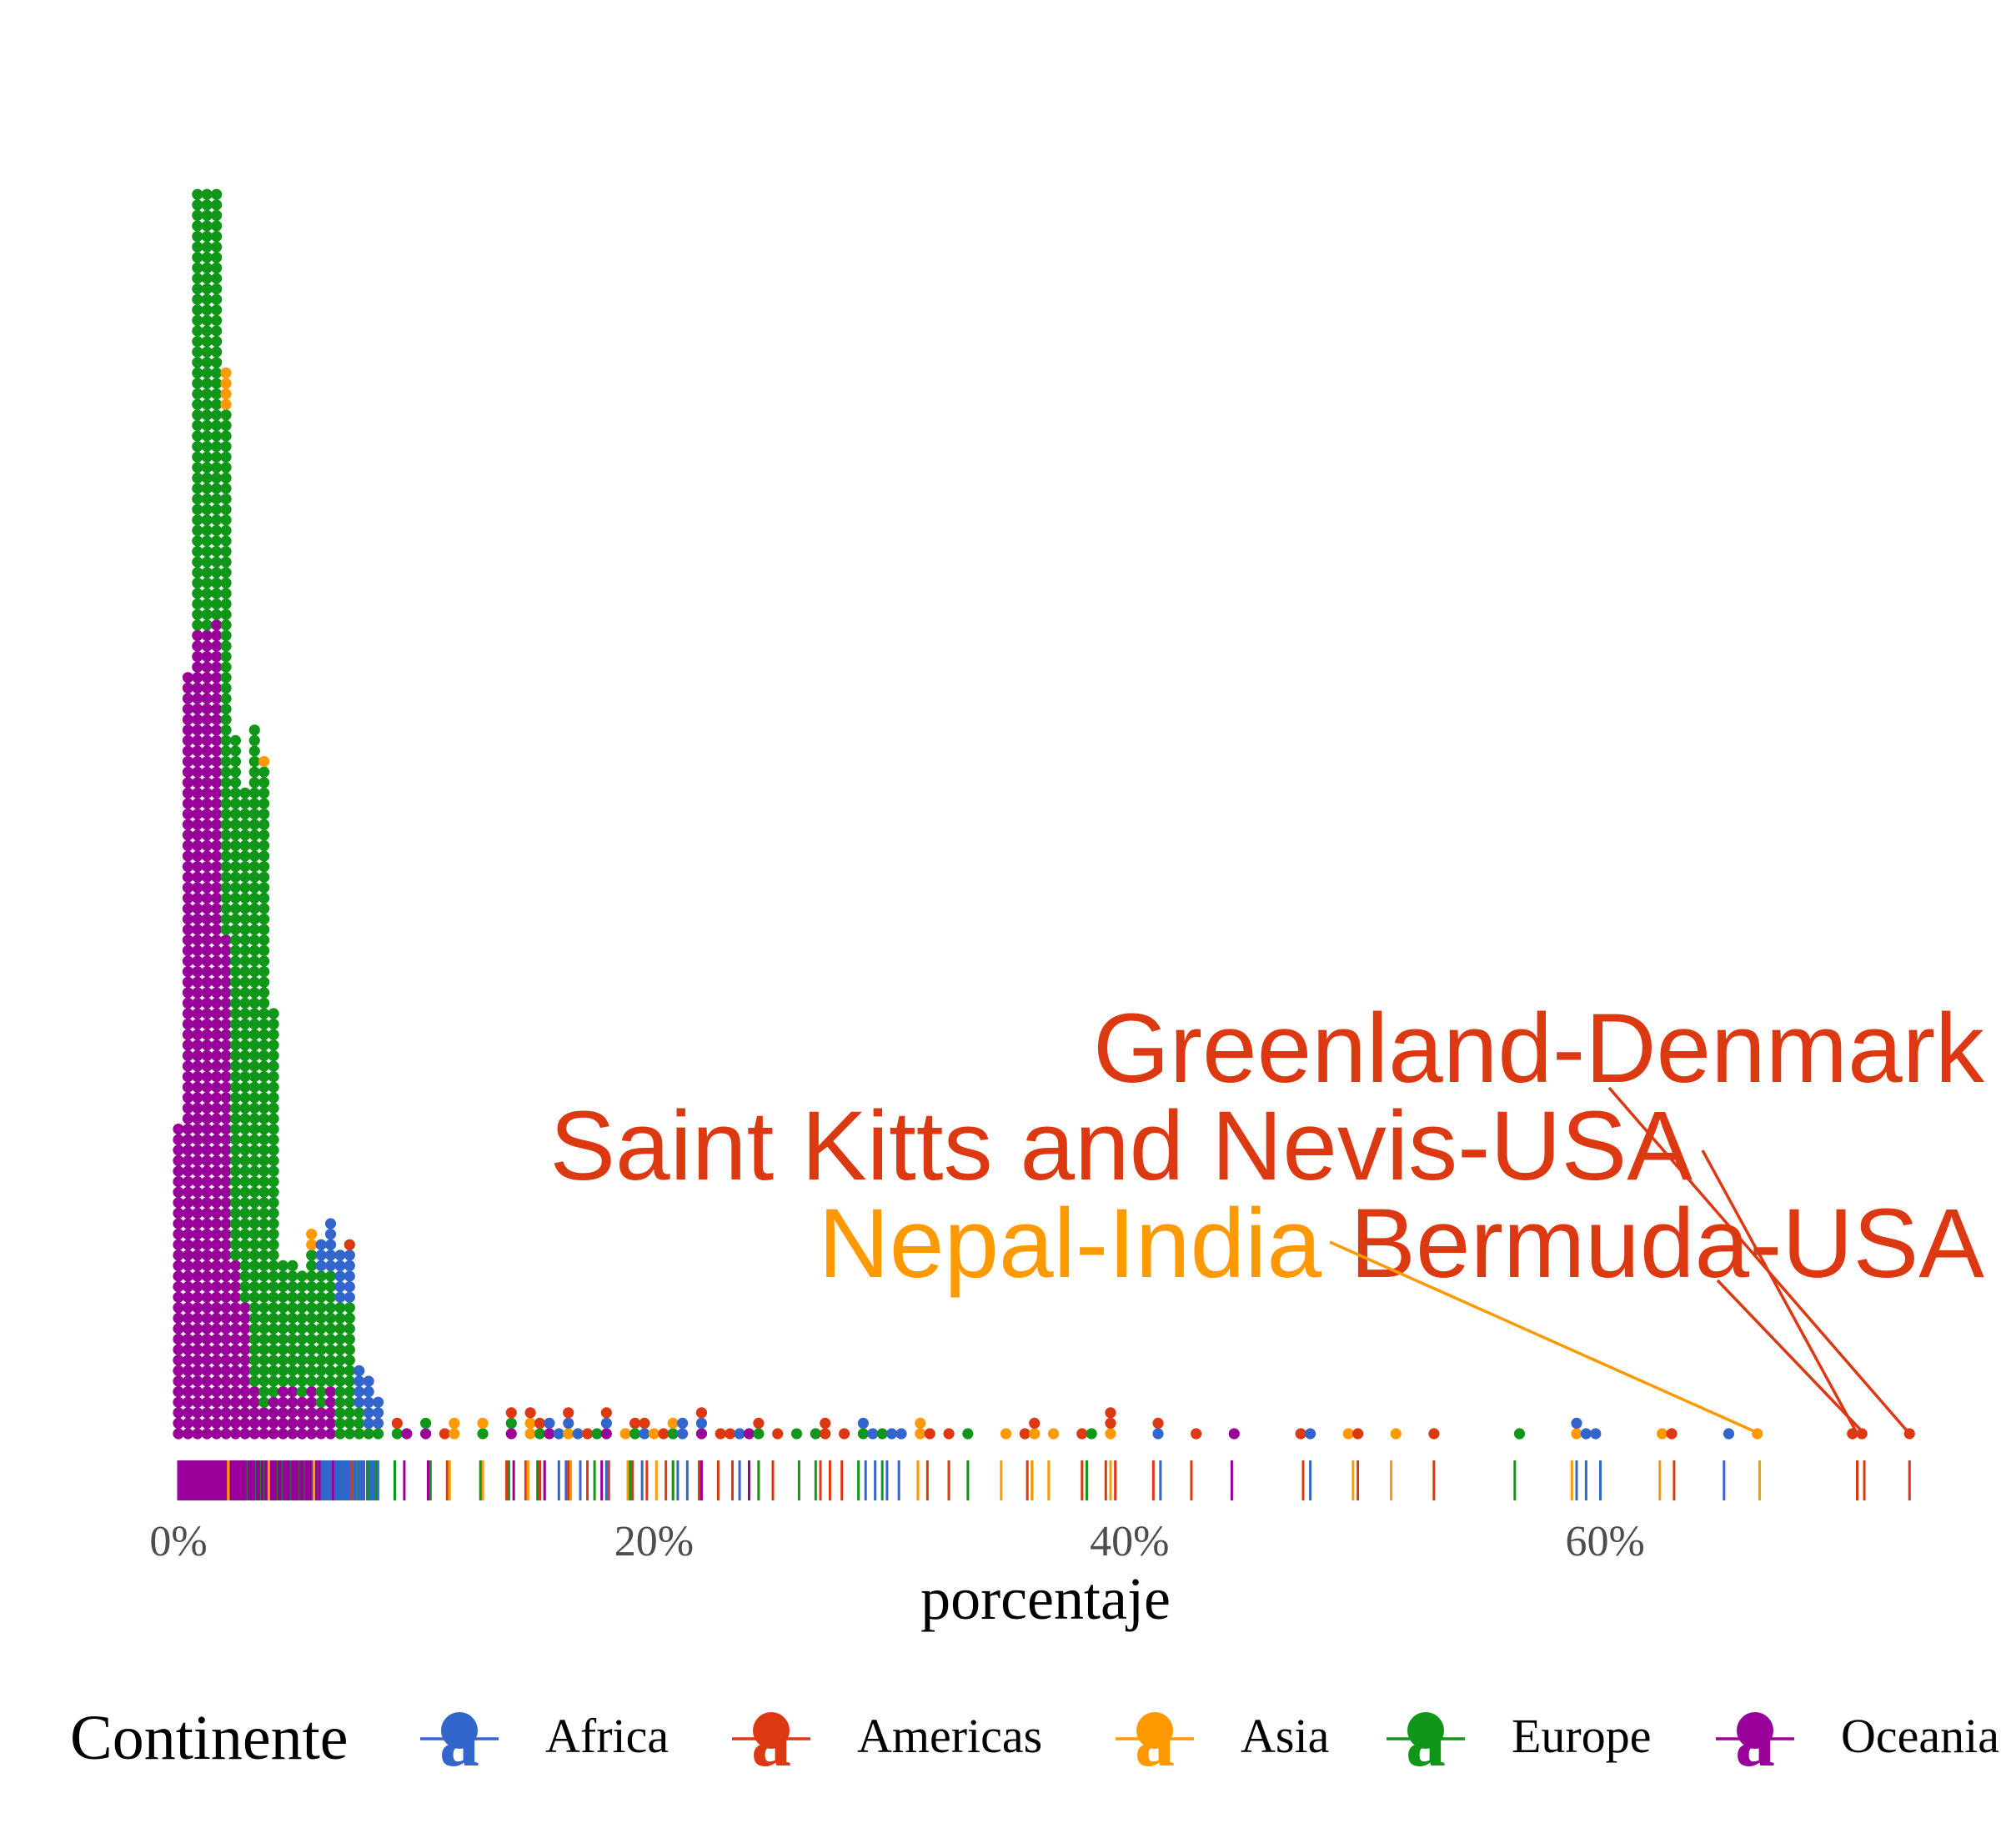 Image resolution: width=2016 pixels, height=1823 pixels. What do you see at coordinates (178, 1541) in the screenshot?
I see `x-tick-label: 0%` at bounding box center [178, 1541].